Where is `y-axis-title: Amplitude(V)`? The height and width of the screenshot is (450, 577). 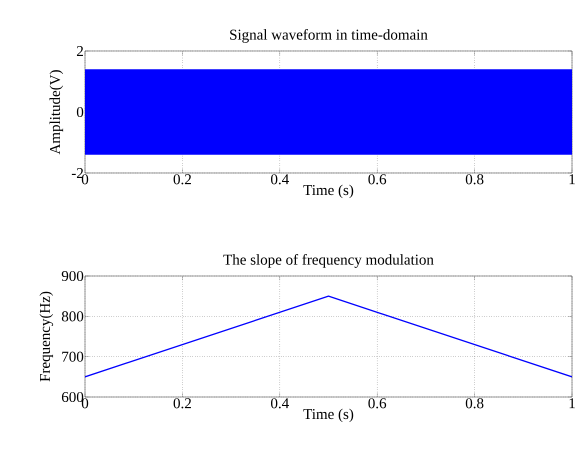 y-axis-title: Amplitude(V) is located at coordinates (57, 112).